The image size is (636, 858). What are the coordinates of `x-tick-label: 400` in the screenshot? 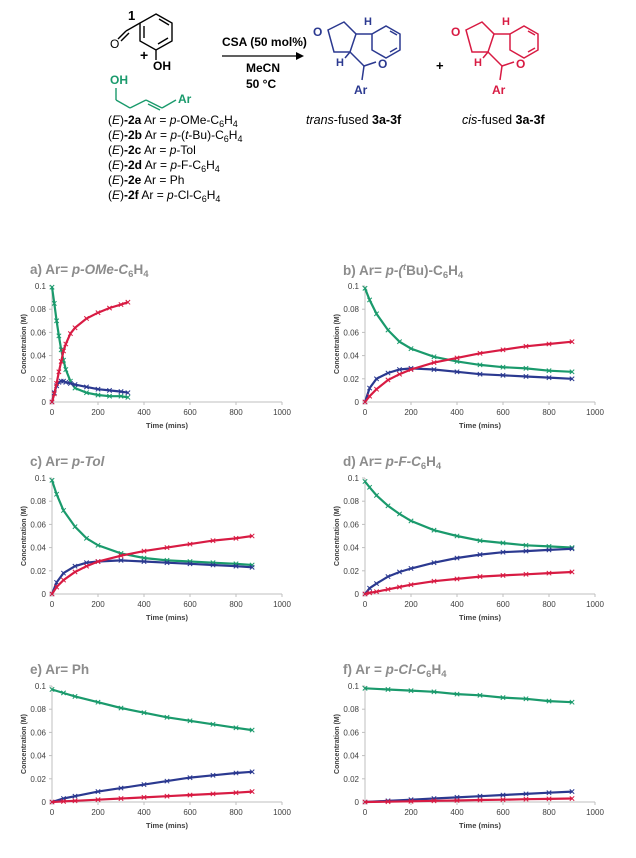 It's located at (144, 604).